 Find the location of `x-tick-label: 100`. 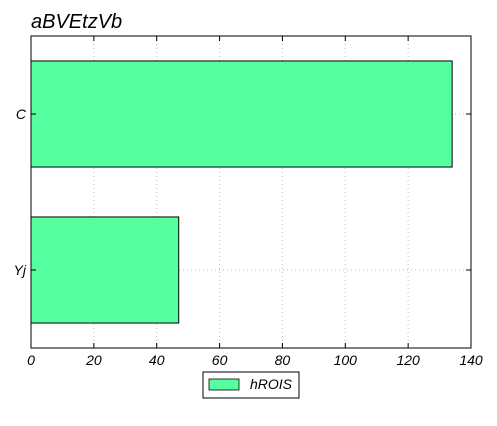

x-tick-label: 100 is located at coordinates (346, 360).